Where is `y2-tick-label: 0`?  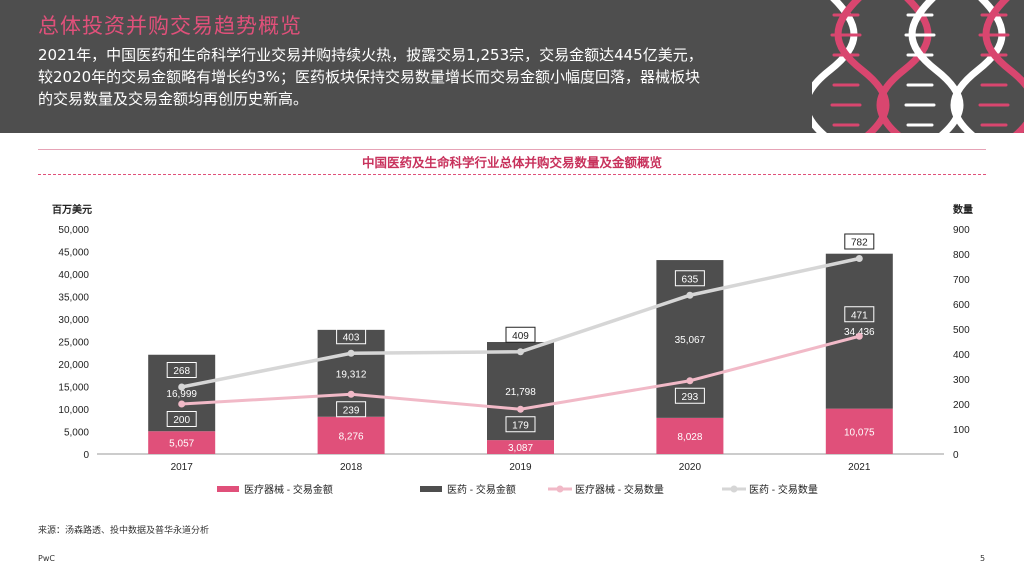 y2-tick-label: 0 is located at coordinates (956, 455).